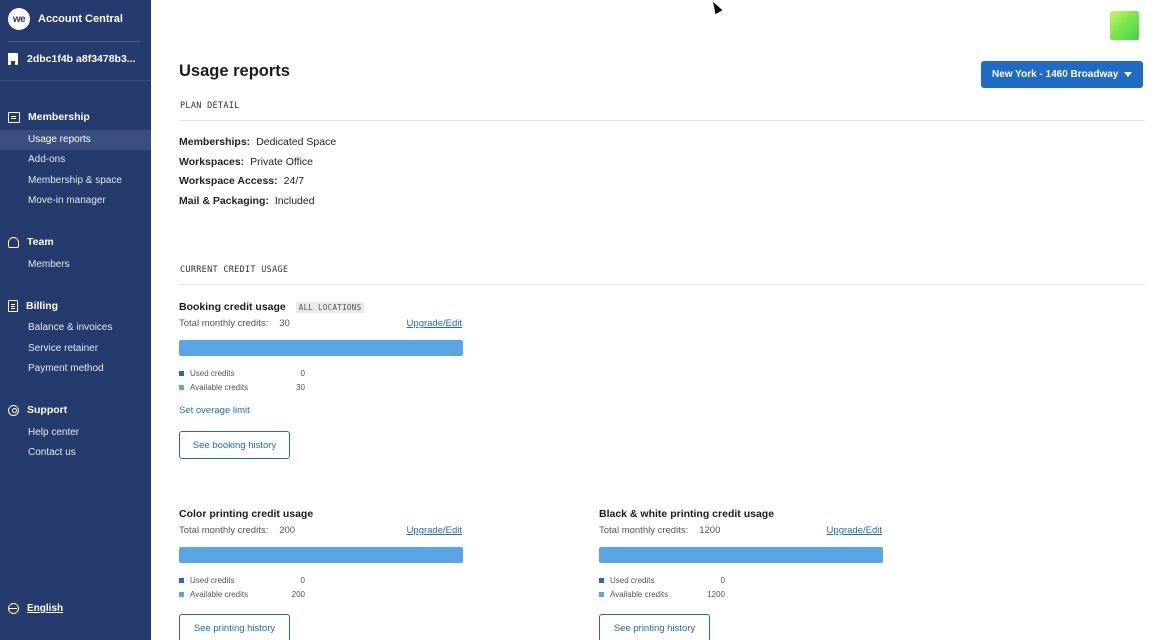  What do you see at coordinates (75, 180) in the screenshot?
I see `sidebar-item-membership-space: Membership & space` at bounding box center [75, 180].